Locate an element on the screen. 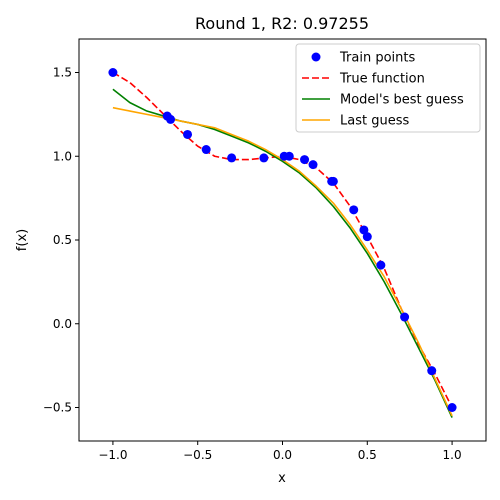  y-tick-label: 0.5 is located at coordinates (62, 240).